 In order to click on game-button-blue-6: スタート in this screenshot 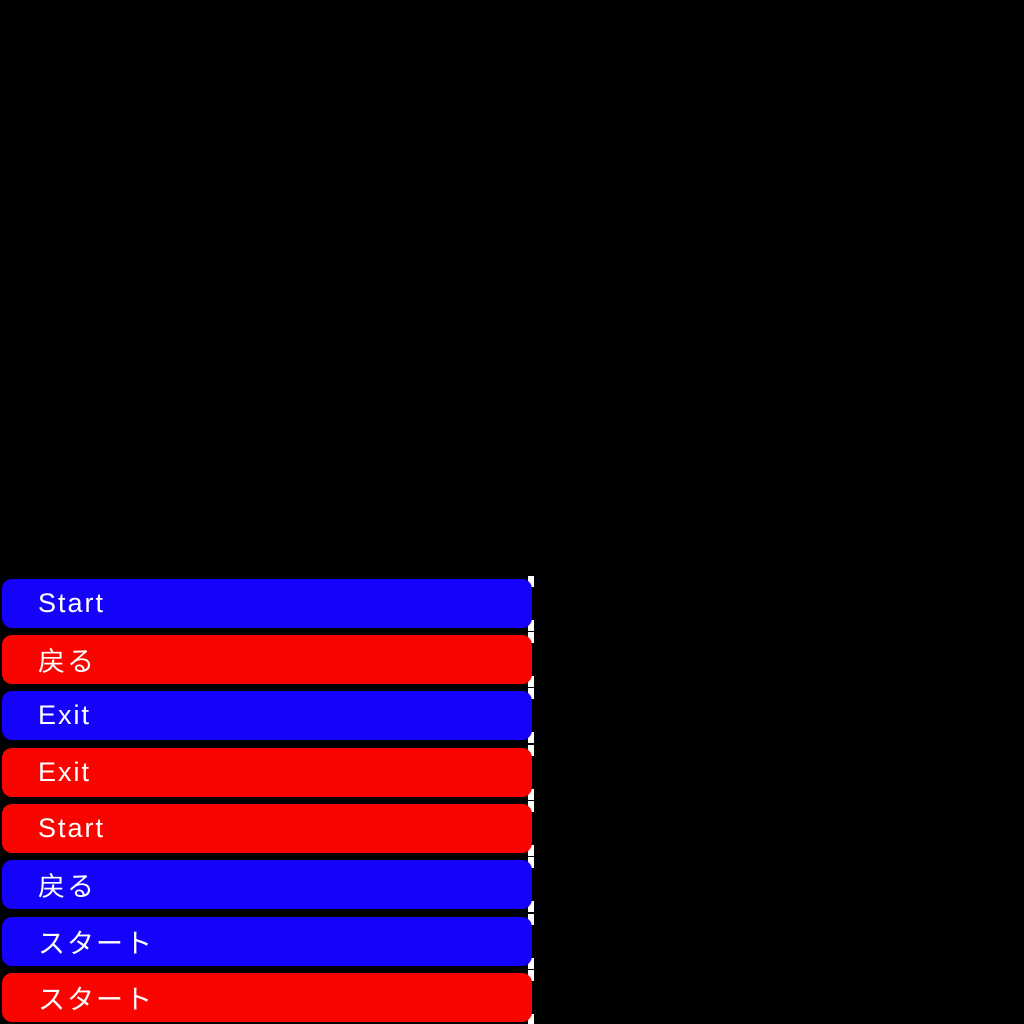, I will do `click(267, 941)`.